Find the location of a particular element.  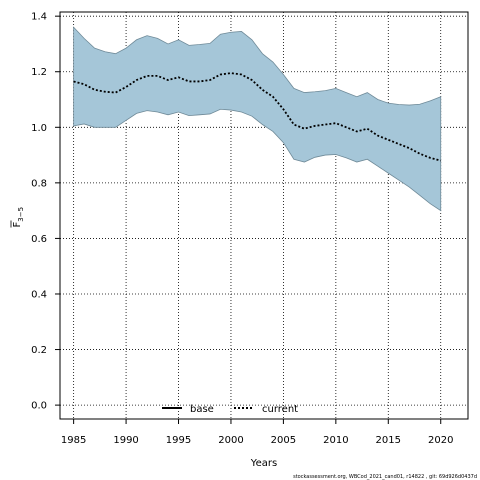

x-axis-title: Years is located at coordinates (263, 463).